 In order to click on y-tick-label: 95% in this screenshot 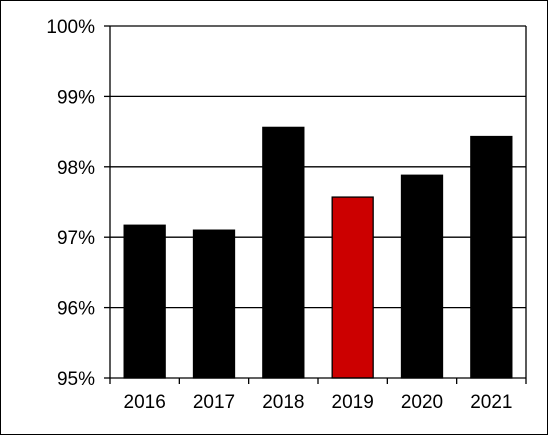, I will do `click(76, 379)`.